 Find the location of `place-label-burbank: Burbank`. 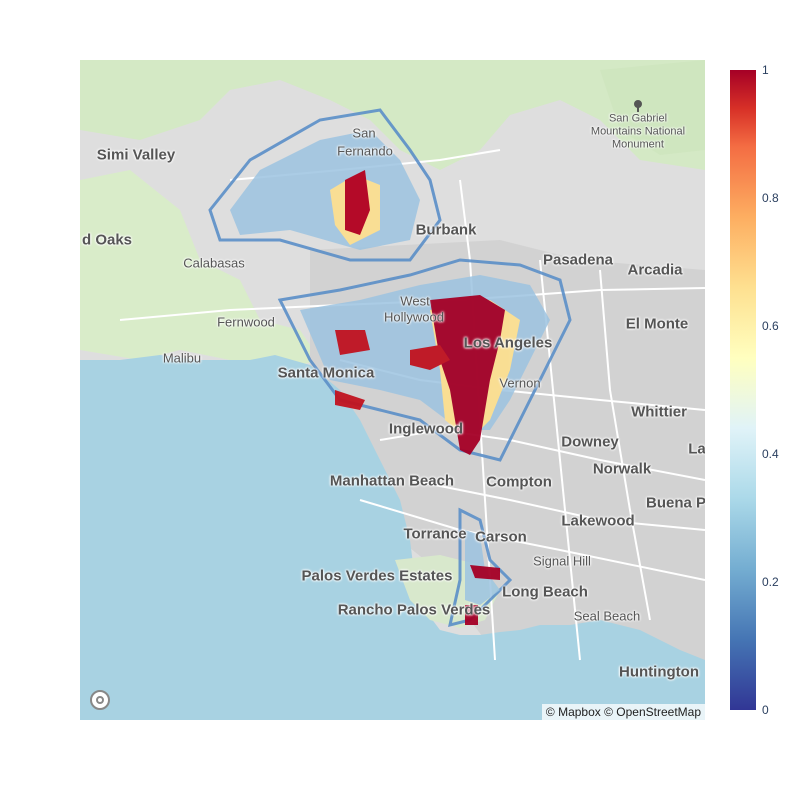

place-label-burbank: Burbank is located at coordinates (446, 230).